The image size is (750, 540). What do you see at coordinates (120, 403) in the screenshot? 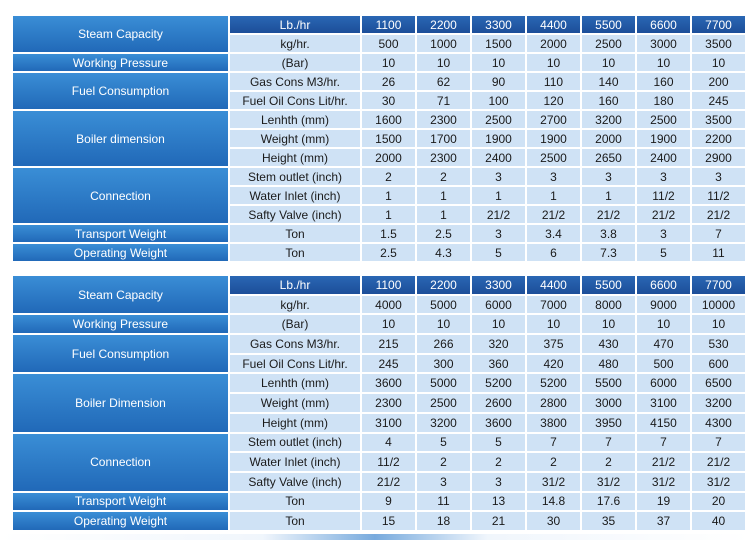
I see `group-label: Boiler Dimension` at bounding box center [120, 403].